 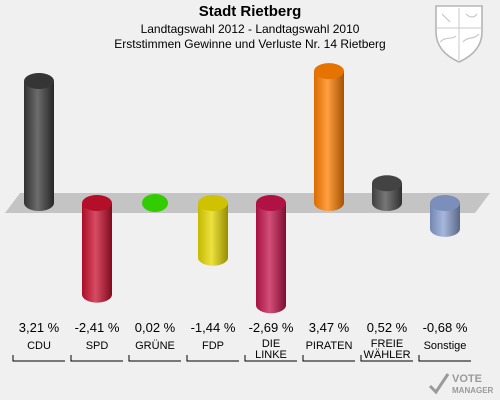 What do you see at coordinates (39, 327) in the screenshot?
I see `value-label-0: 3,21 %` at bounding box center [39, 327].